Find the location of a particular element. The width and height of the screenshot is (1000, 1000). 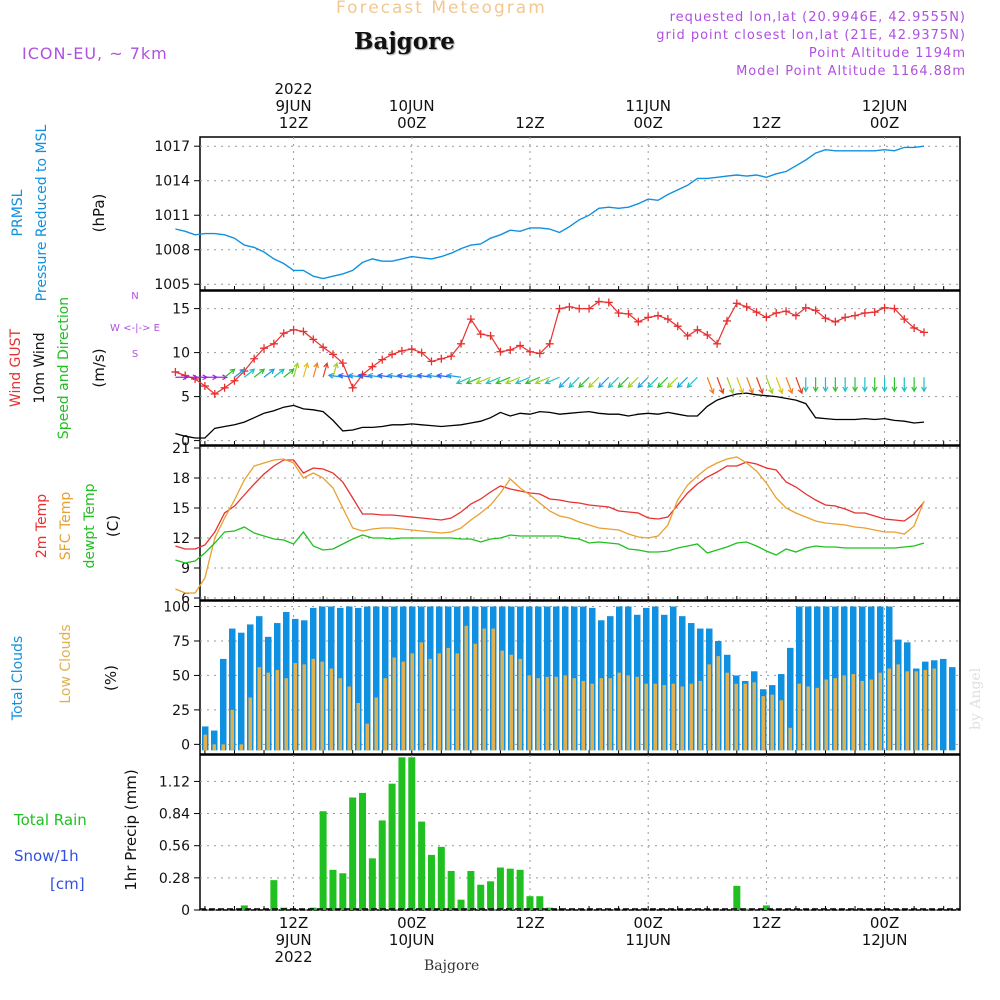

bottom-time-label: 11JUN is located at coordinates (648, 940).